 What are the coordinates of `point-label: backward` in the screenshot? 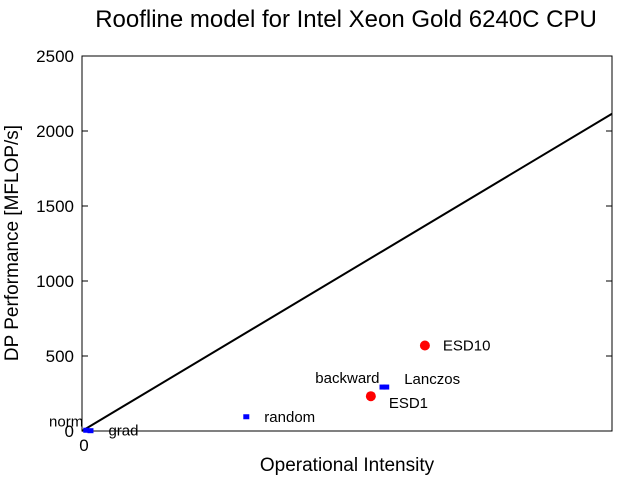 It's located at (347, 378).